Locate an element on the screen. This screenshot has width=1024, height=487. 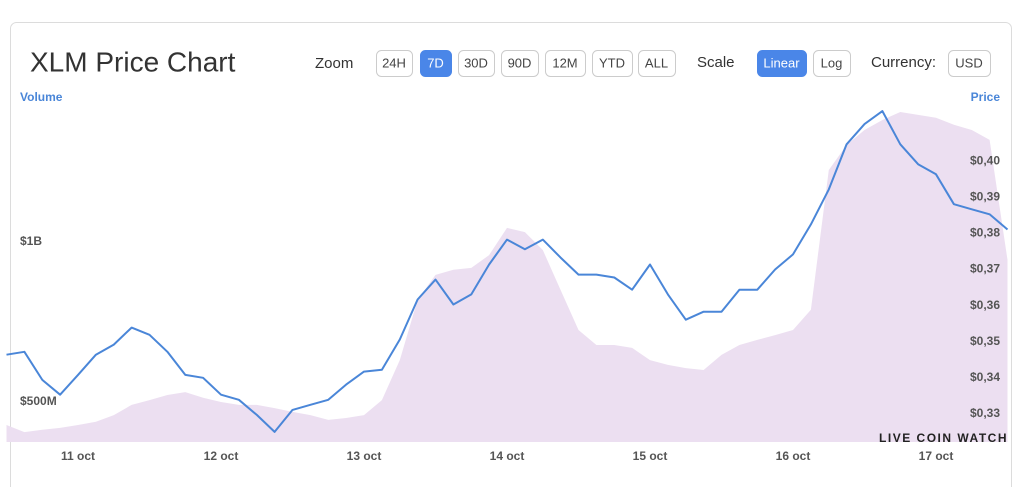
y2-axis-title: Price is located at coordinates (986, 97).